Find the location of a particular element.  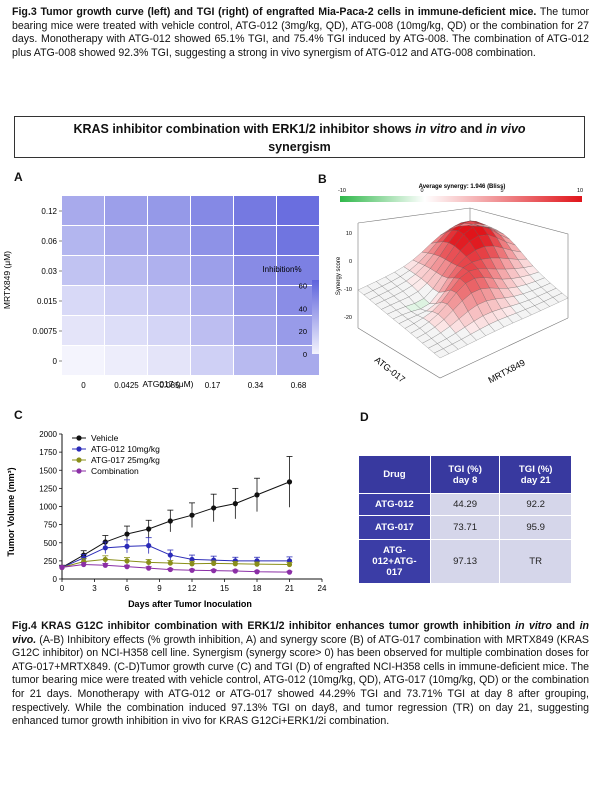

panel-letter-d: D is located at coordinates (364, 417).